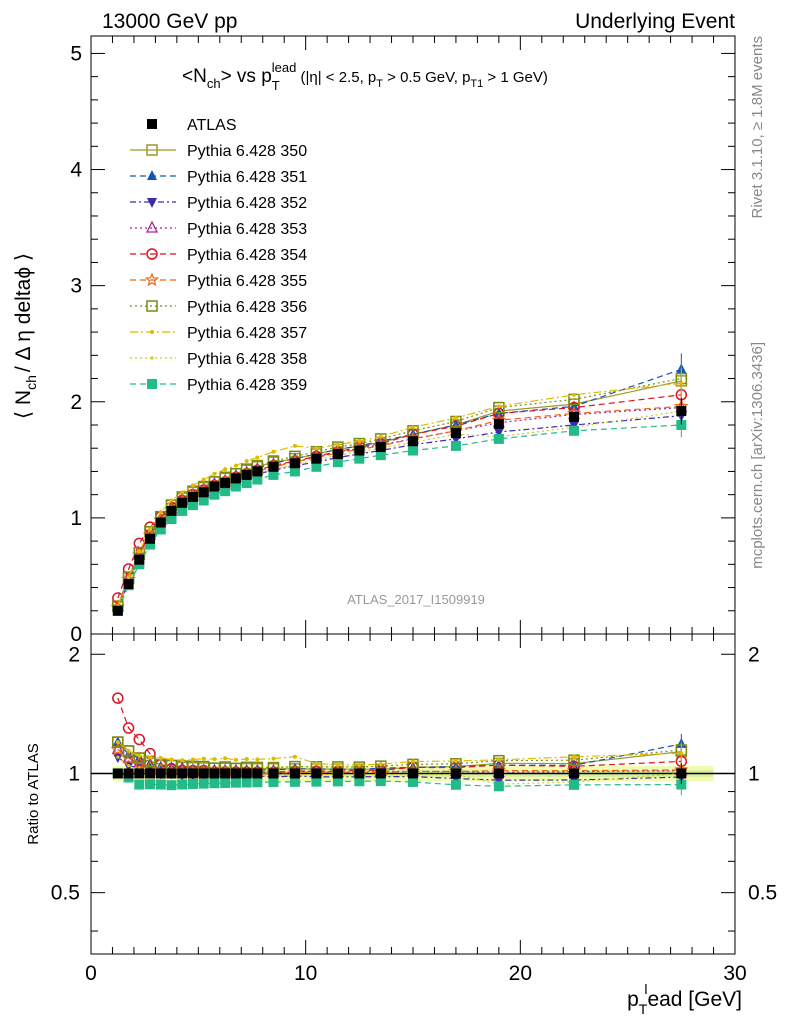 This screenshot has width=786, height=1024. Describe the element at coordinates (128, 728) in the screenshot. I see `series-5-ratio-point` at that location.